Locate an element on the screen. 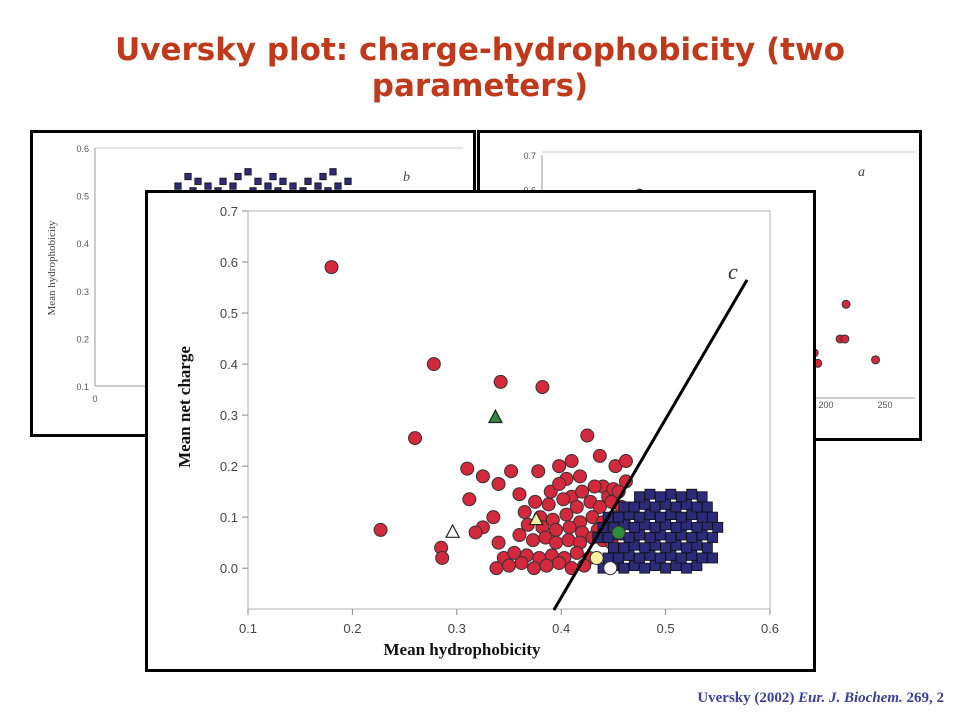 This screenshot has height=720, width=960. x-tick-label-c: 0.2 is located at coordinates (352, 628).